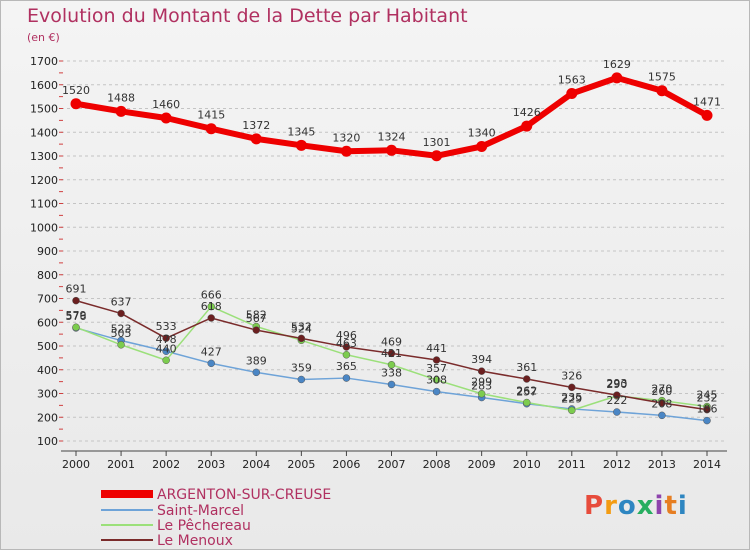 The image size is (750, 550). I want to click on data-label: 326, so click(571, 375).